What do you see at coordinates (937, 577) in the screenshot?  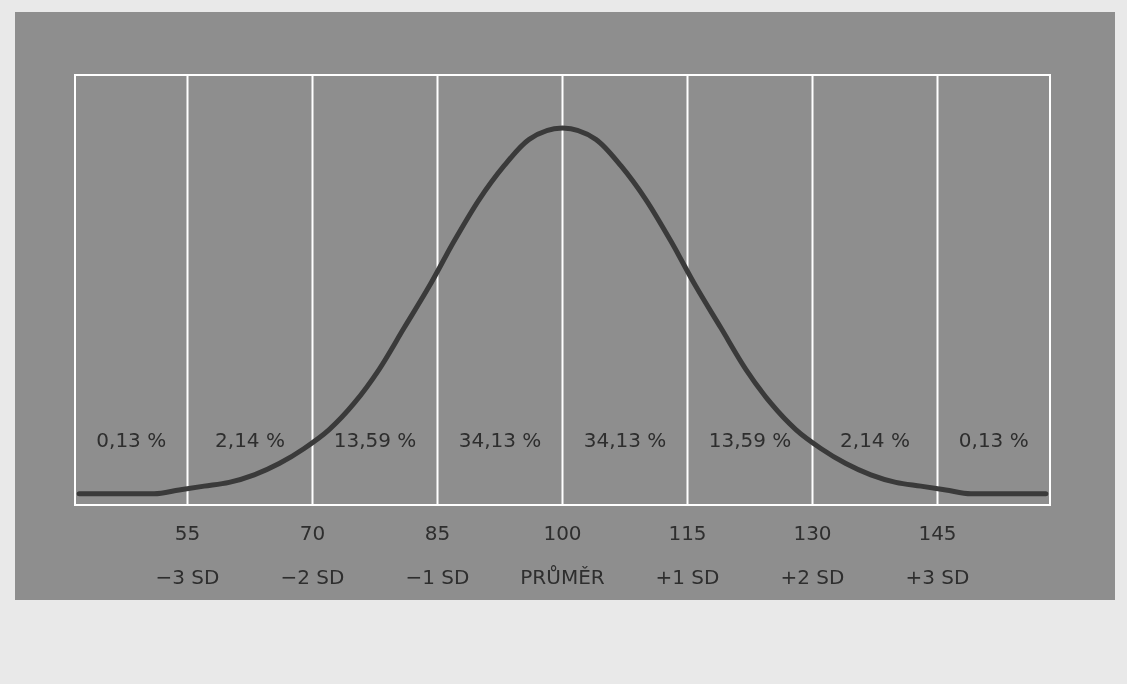 I see `text: +3 SD` at bounding box center [937, 577].